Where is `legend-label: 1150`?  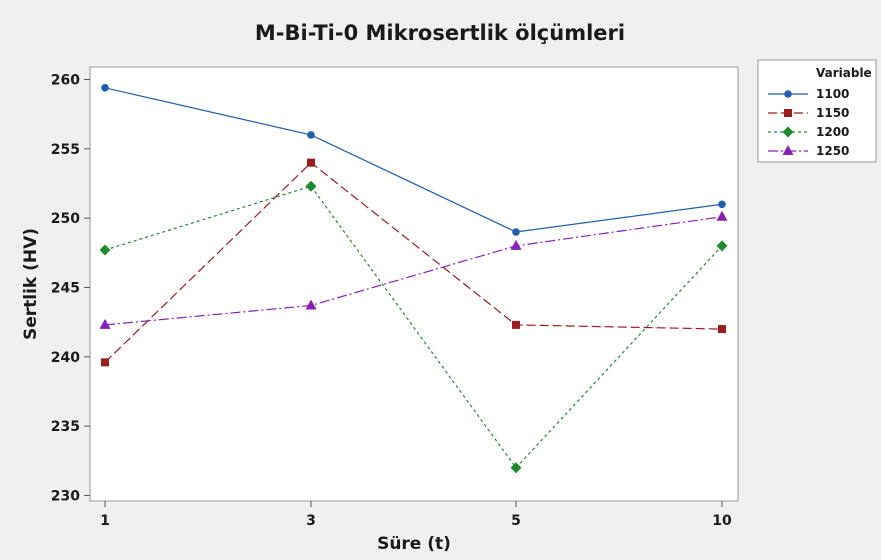
legend-label: 1150 is located at coordinates (832, 113).